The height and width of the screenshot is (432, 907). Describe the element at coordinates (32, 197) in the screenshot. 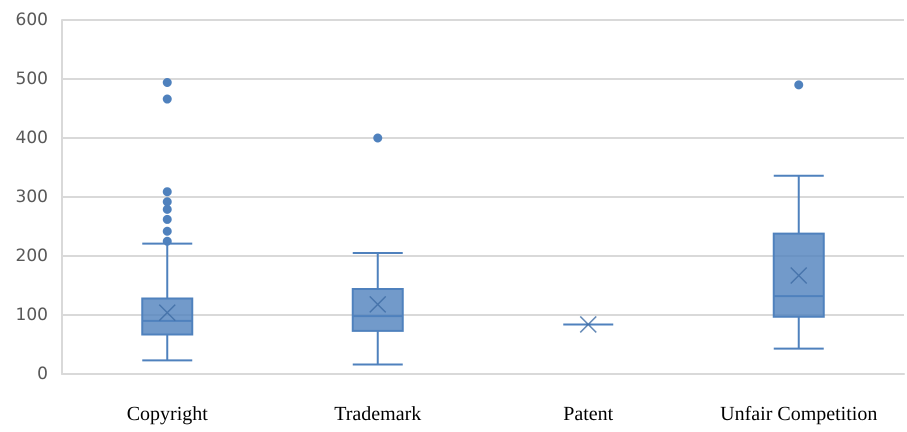

I see `y-tick-label: 300` at that location.